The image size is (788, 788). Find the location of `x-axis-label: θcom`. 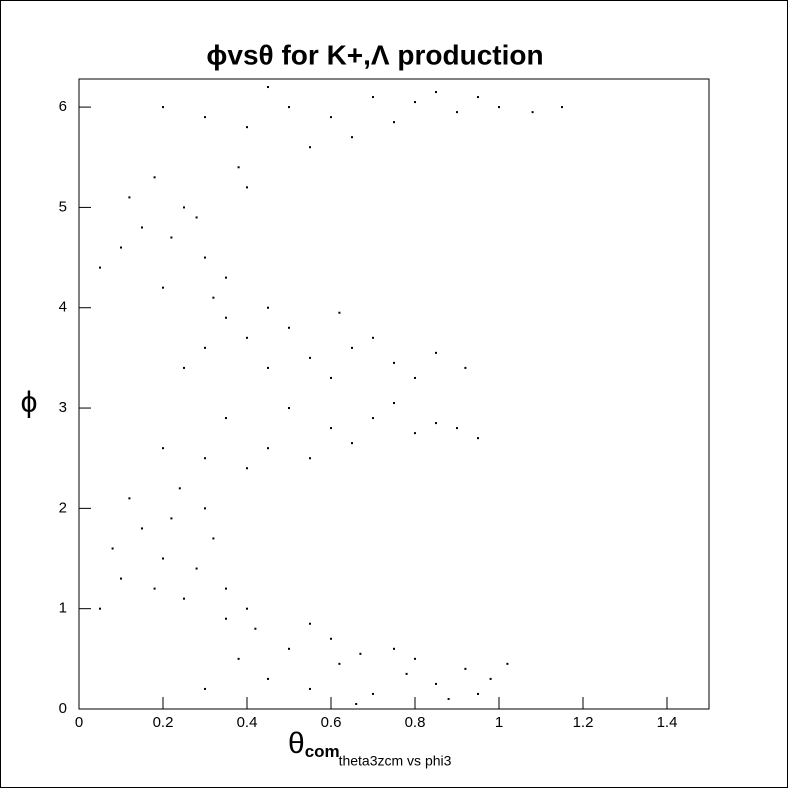

x-axis-label: θcom is located at coordinates (314, 744).